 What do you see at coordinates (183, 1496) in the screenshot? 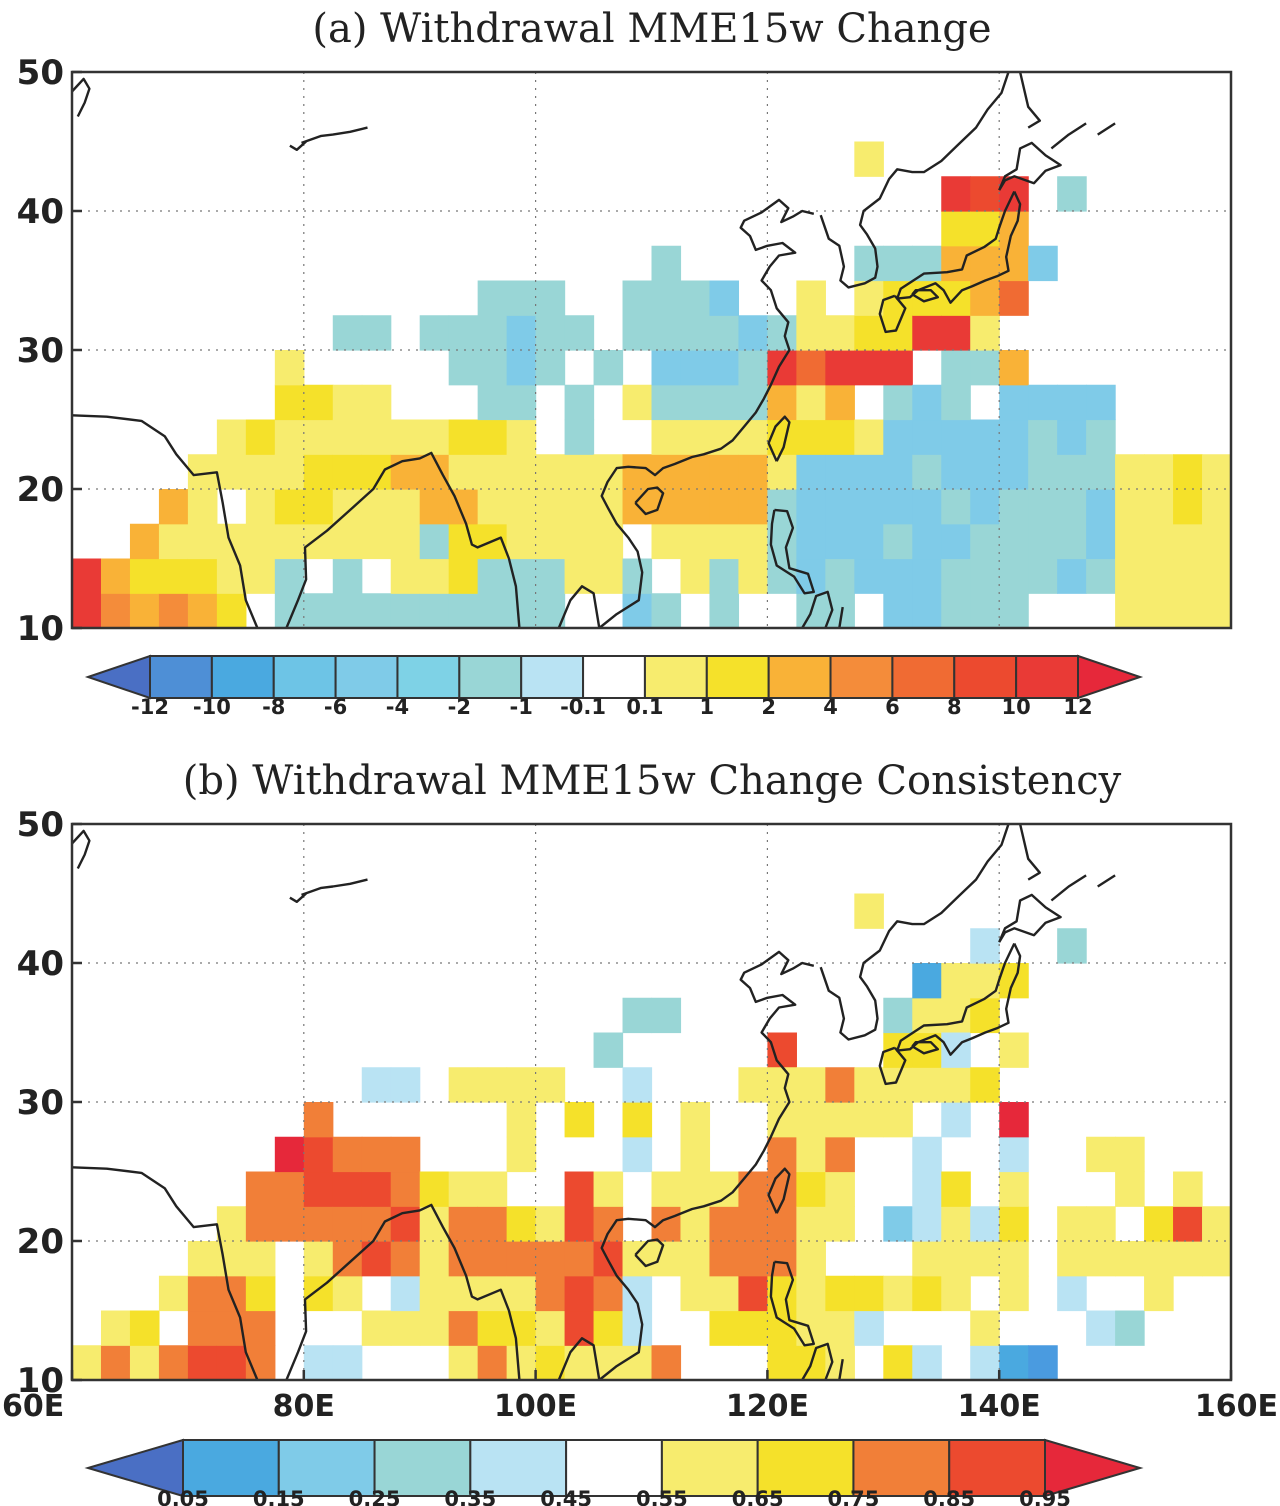
I see `colorbar-label: 0.05` at bounding box center [183, 1496].